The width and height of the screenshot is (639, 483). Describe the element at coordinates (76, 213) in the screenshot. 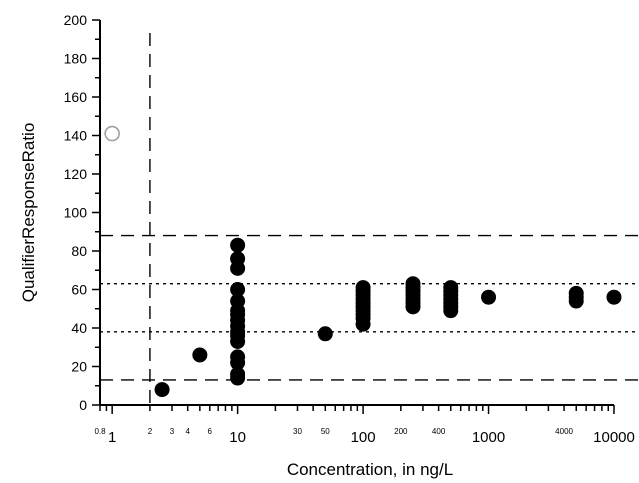

I see `y-tick-label: 100` at that location.